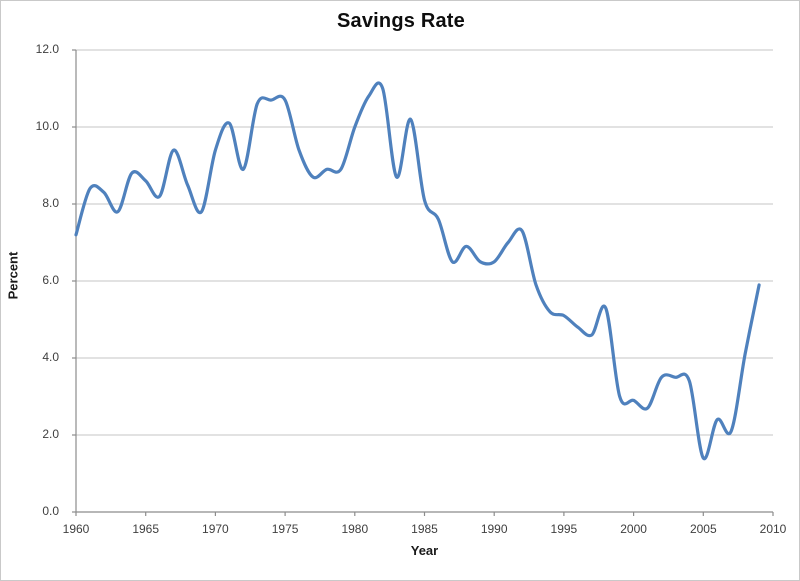 This screenshot has height=581, width=800. Describe the element at coordinates (50, 511) in the screenshot. I see `y-tick-label: 0.0` at that location.